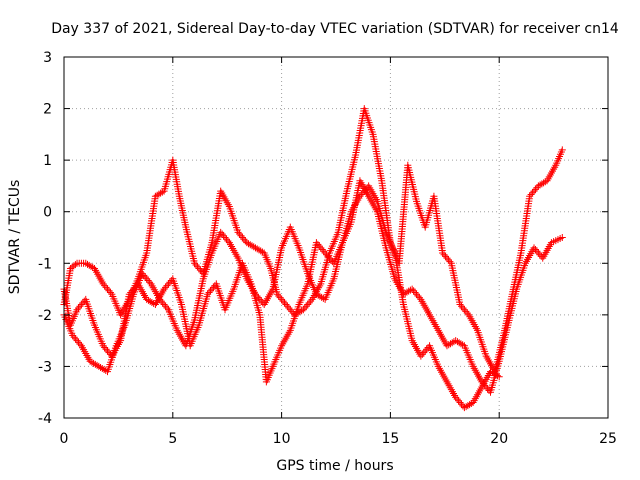  Describe the element at coordinates (499, 439) in the screenshot. I see `x-tick-label: 20` at that location.